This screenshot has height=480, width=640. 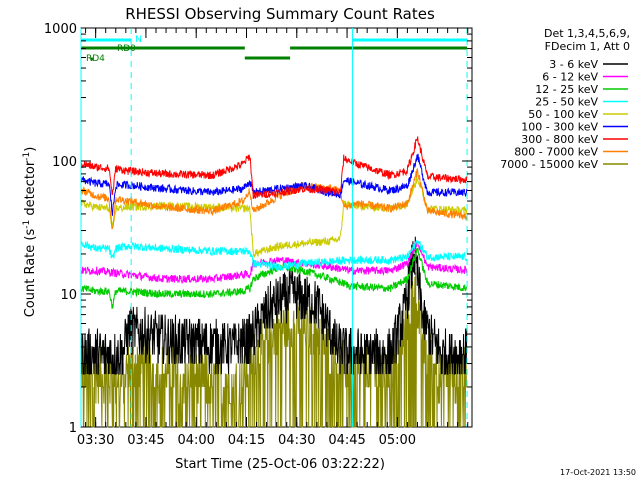 What do you see at coordinates (246, 440) in the screenshot?
I see `x-tick-label: 04:15` at bounding box center [246, 440].